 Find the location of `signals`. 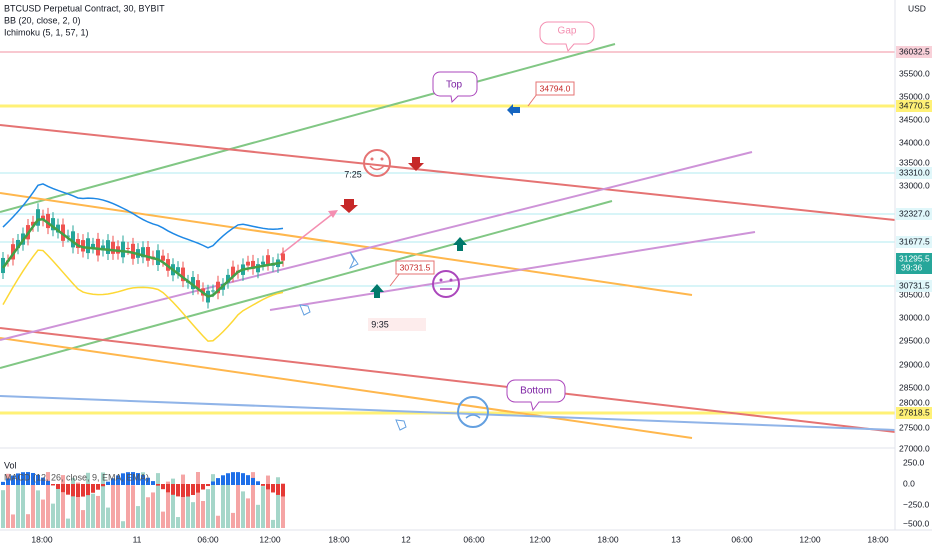

signals is located at coordinates (409, 267).